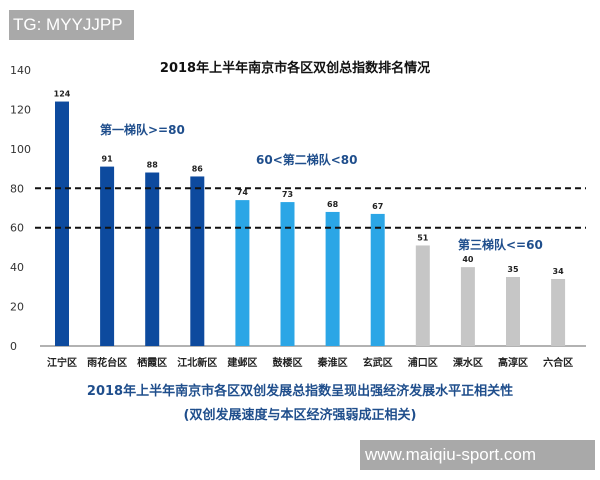 This screenshot has height=480, width=600. What do you see at coordinates (17, 307) in the screenshot?
I see `y-tick-label: 20` at bounding box center [17, 307].